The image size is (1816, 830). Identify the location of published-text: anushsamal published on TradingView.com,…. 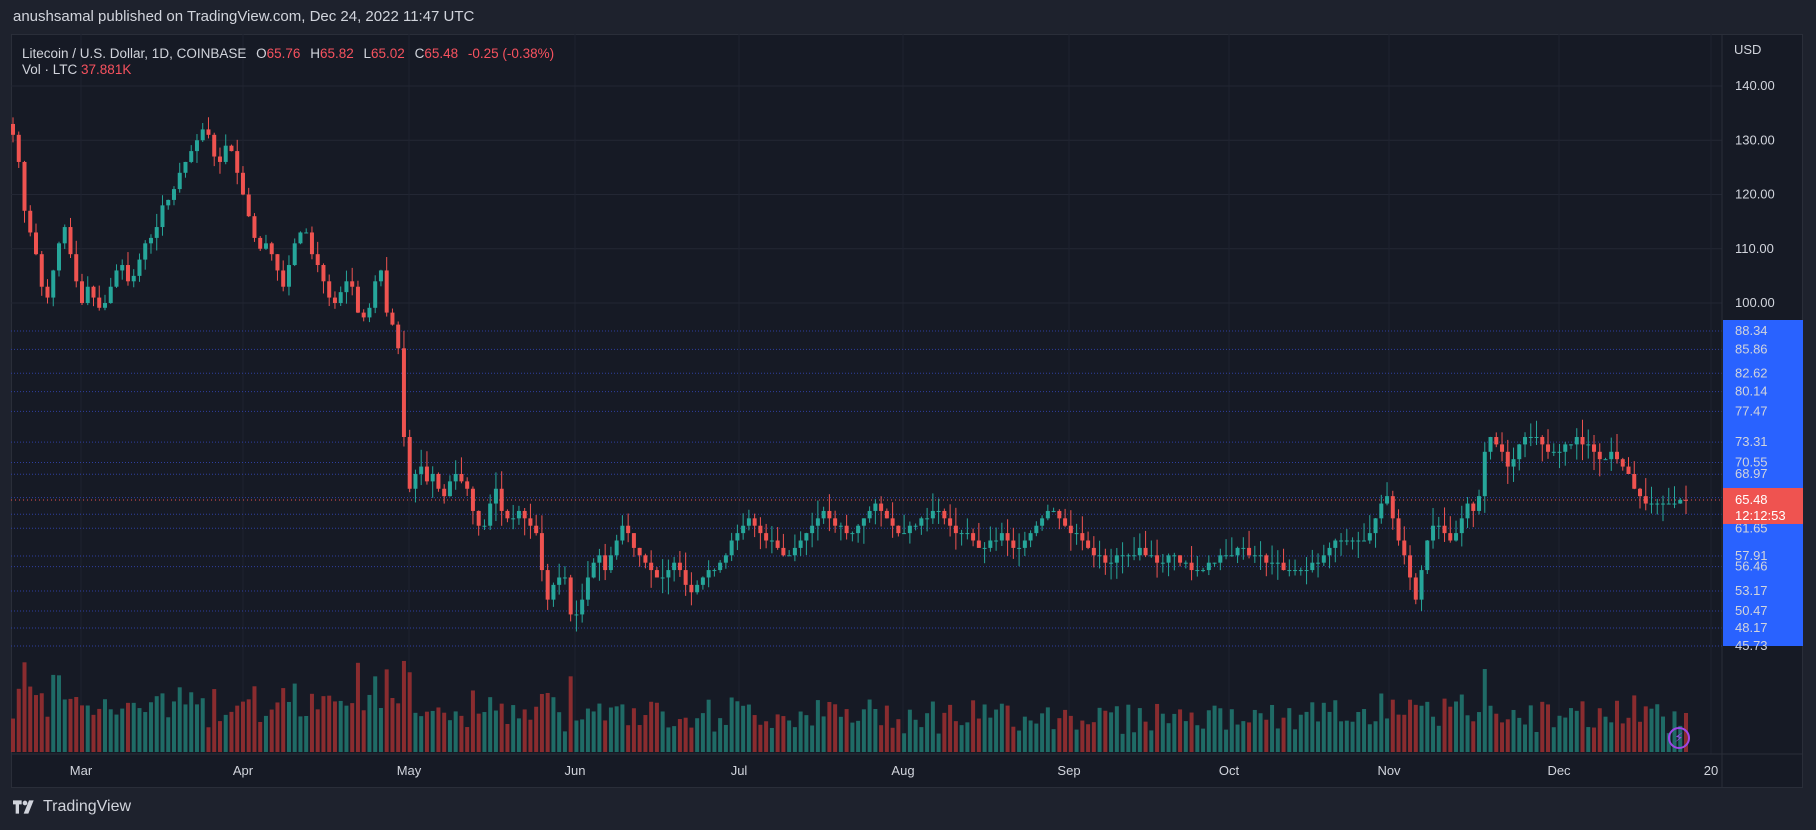
(244, 16).